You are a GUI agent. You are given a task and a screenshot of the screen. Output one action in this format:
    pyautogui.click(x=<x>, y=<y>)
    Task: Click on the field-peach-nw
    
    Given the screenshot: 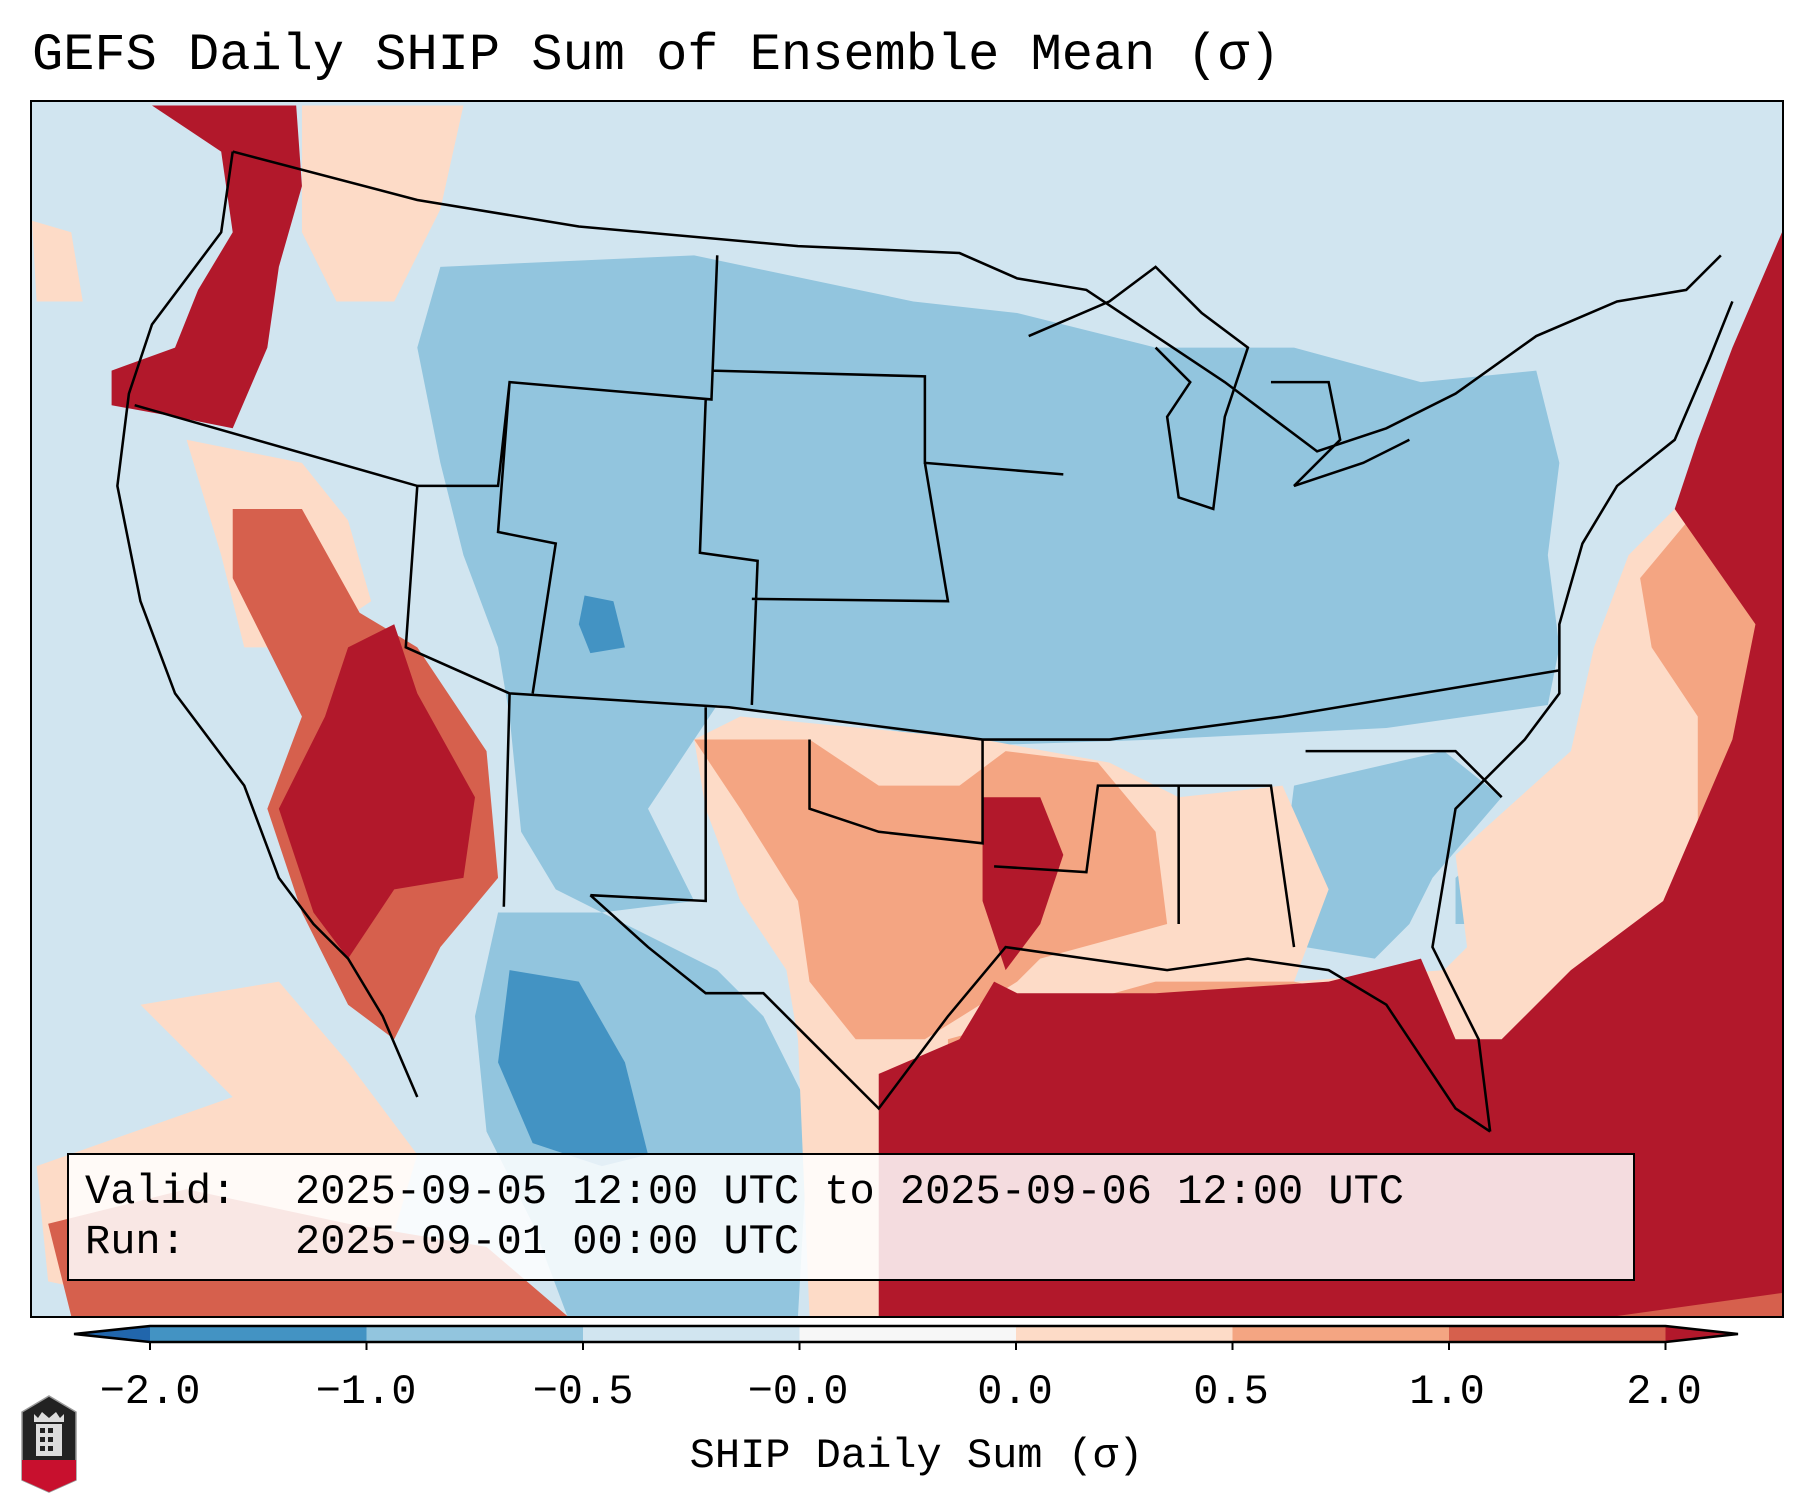 What is the action you would take?
    pyautogui.click(x=382, y=203)
    